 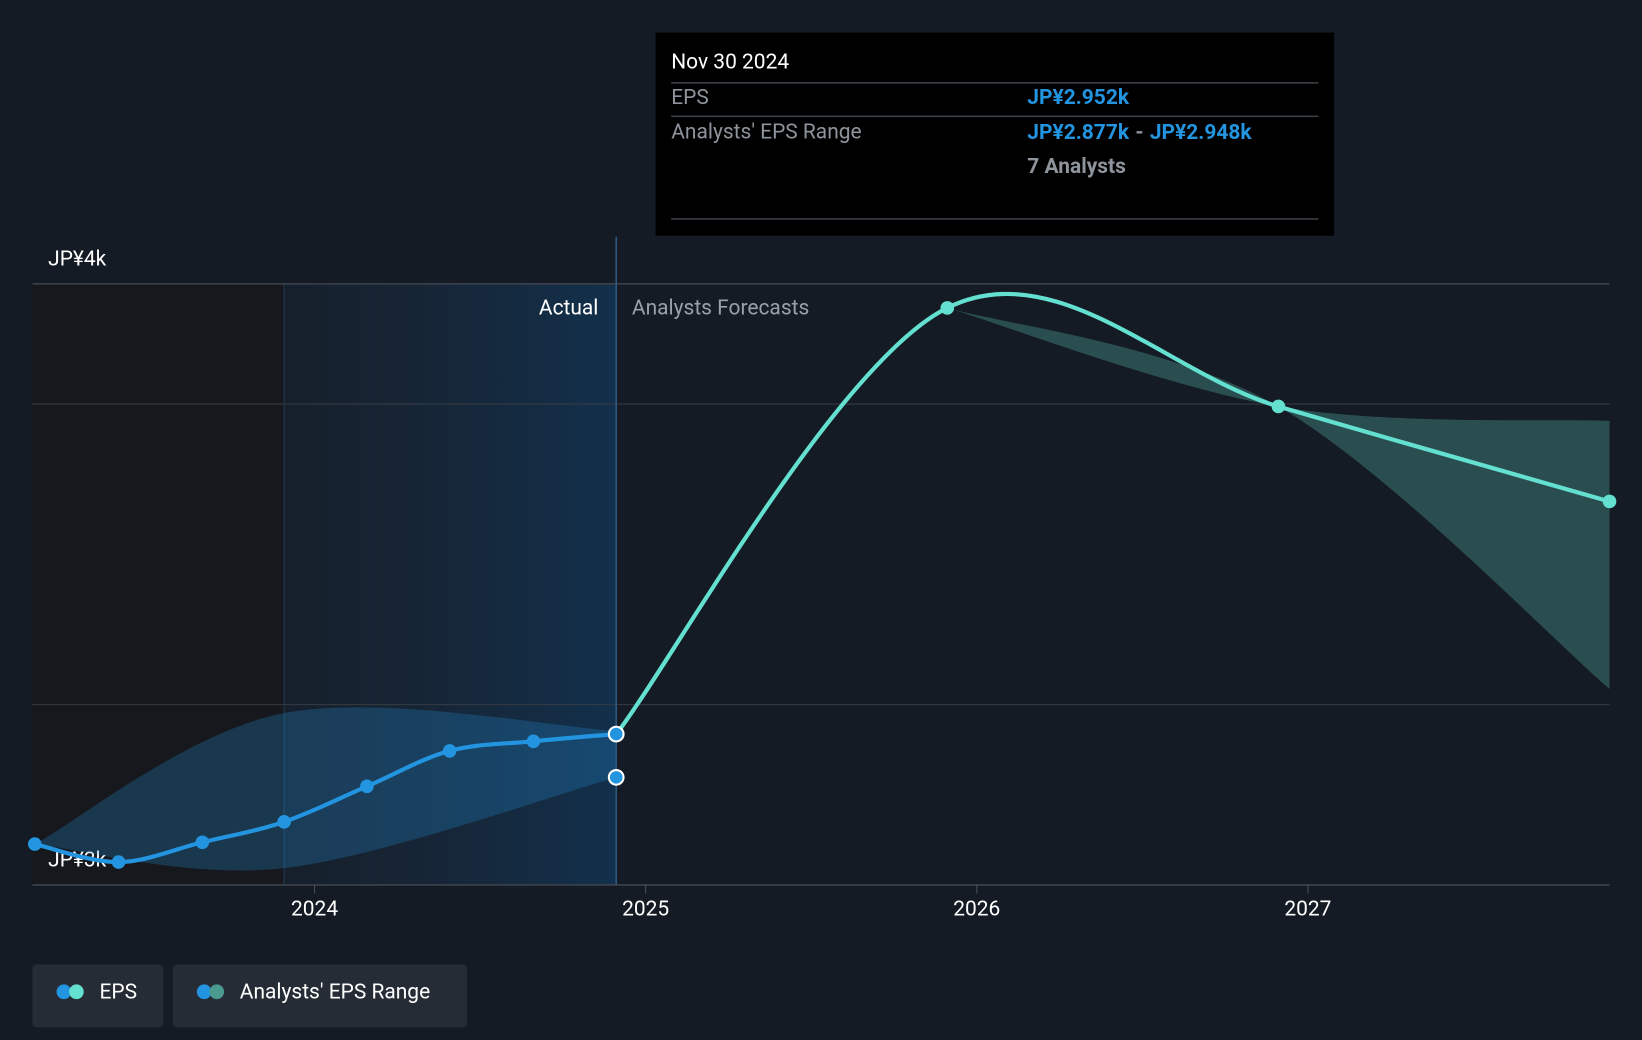 What do you see at coordinates (690, 98) in the screenshot?
I see `tooltip-label: EPS` at bounding box center [690, 98].